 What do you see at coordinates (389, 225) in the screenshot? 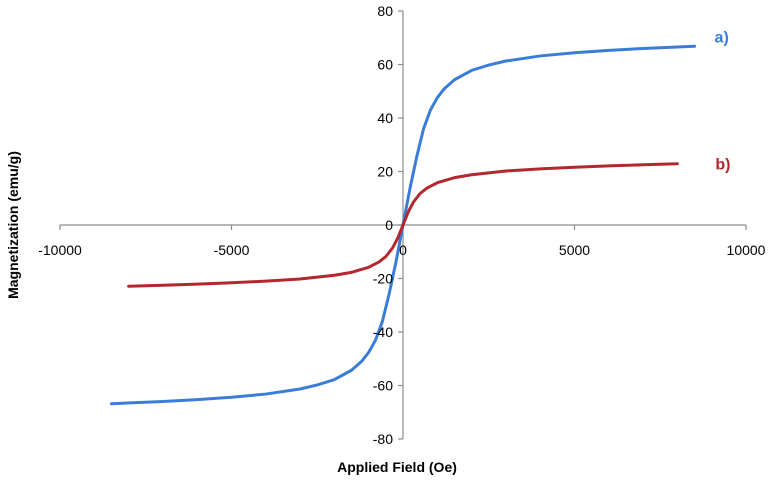
I see `y-tick-label: 0` at bounding box center [389, 225].